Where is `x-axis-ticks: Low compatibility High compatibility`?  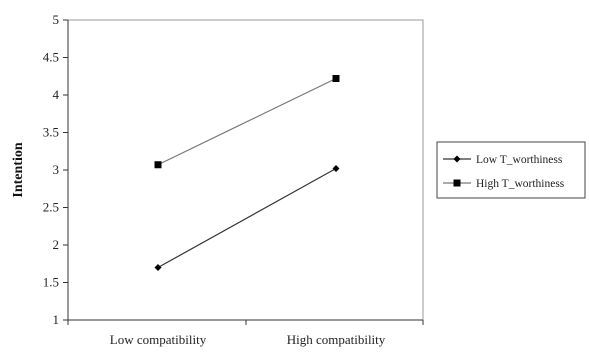 x-axis-ticks: Low compatibility High compatibility is located at coordinates (245, 333).